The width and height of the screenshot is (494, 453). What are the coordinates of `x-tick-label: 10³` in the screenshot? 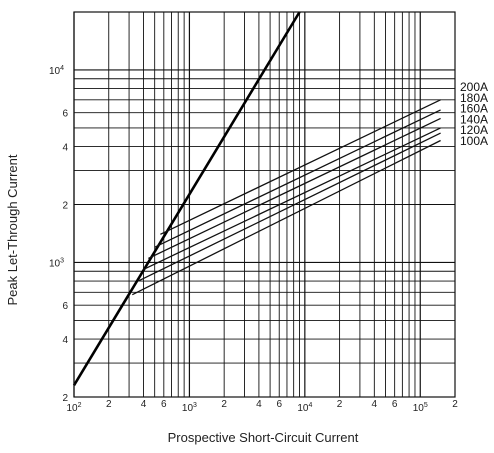 It's located at (189, 408).